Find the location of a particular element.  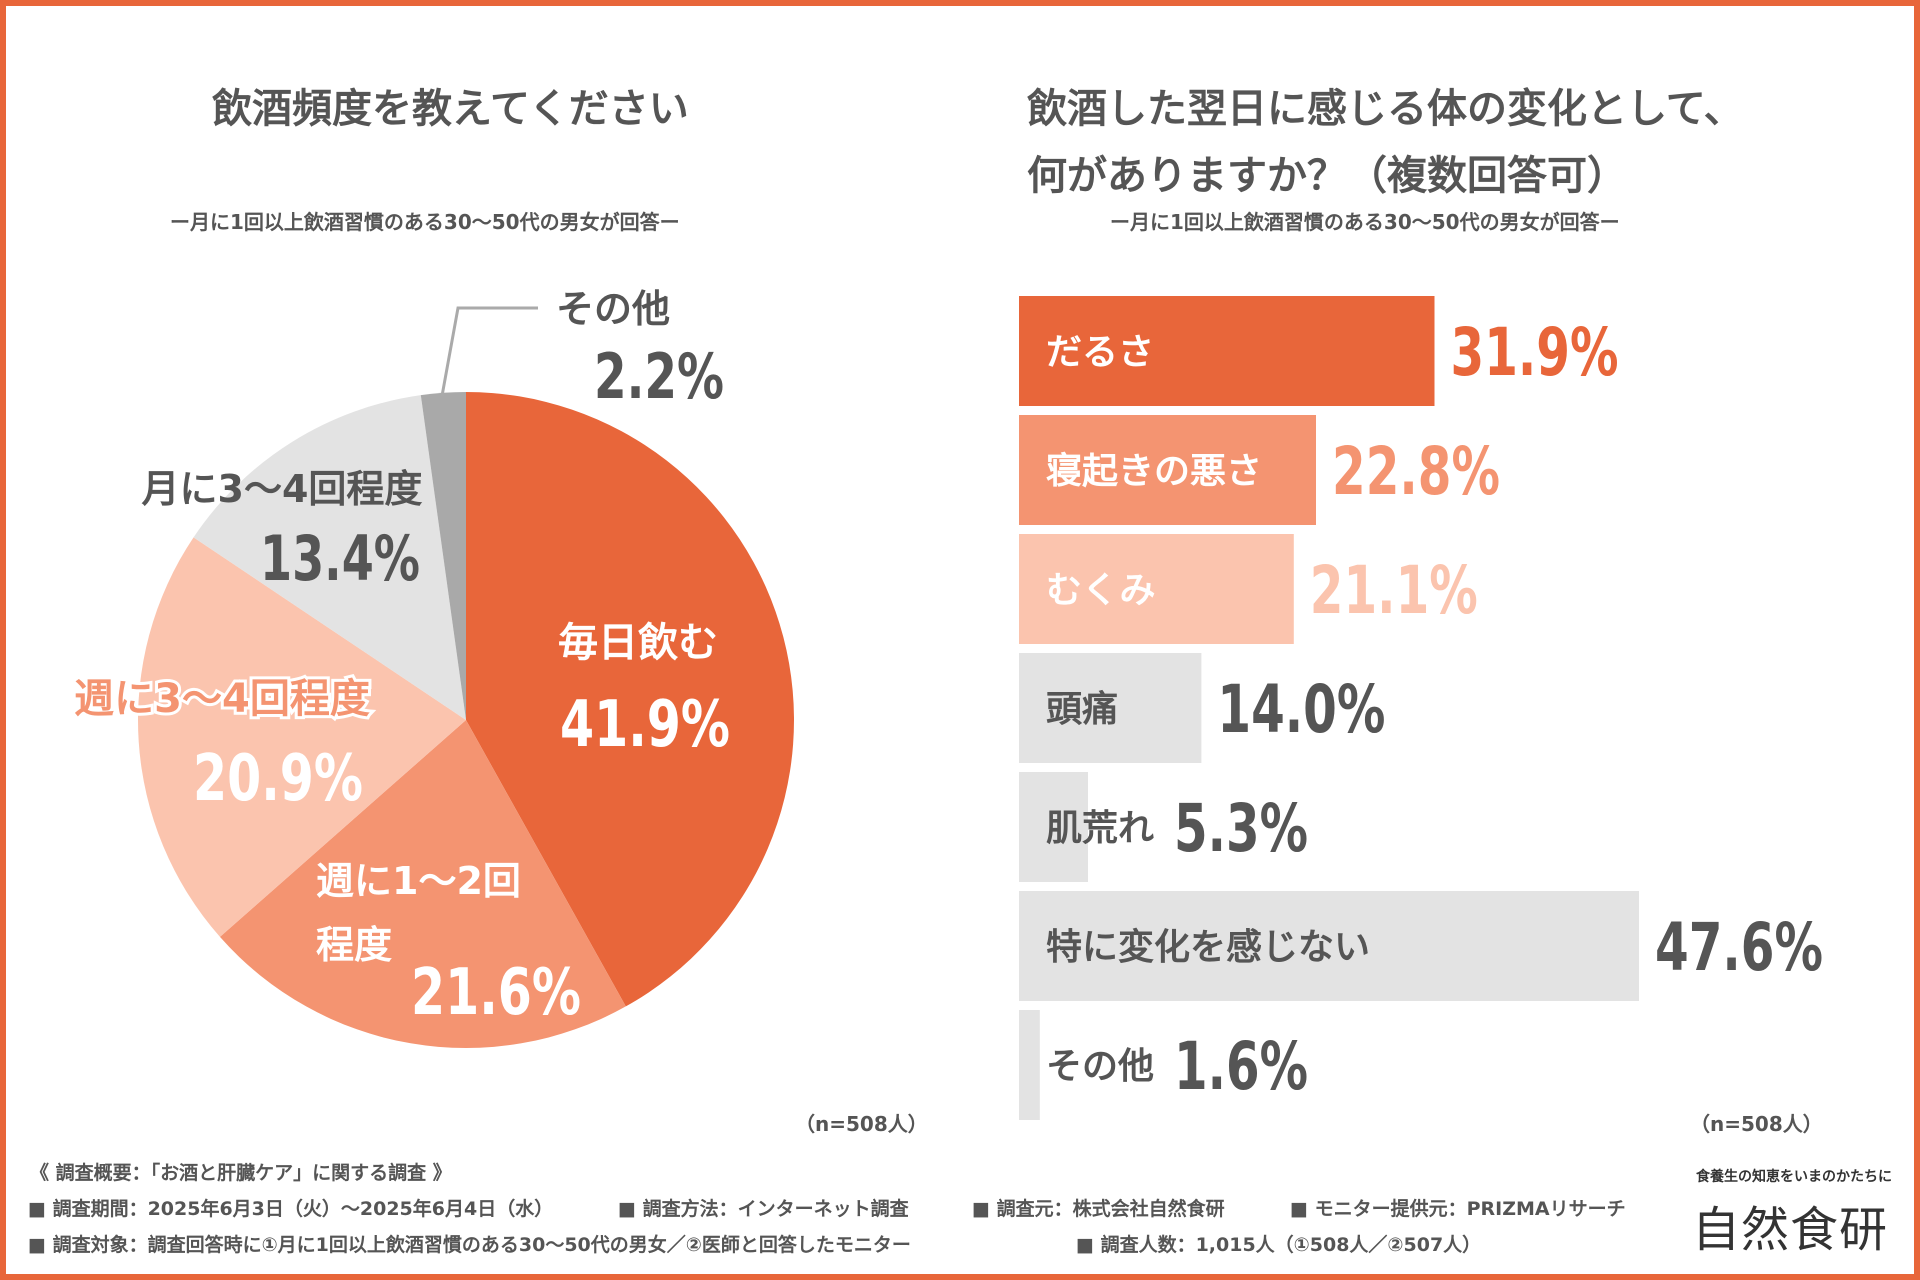

footer-count: ■ 調査人数：1,015人（①508人／②507人） is located at coordinates (1279, 1245).